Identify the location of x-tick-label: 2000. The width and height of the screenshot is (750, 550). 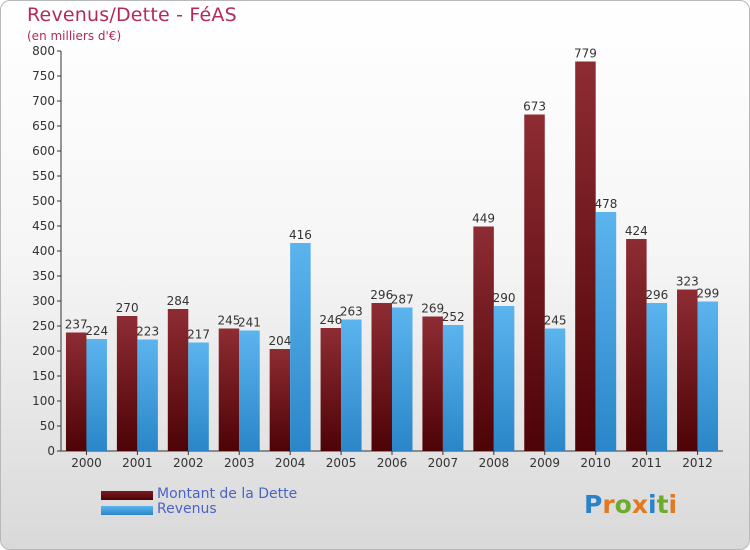
(86, 463).